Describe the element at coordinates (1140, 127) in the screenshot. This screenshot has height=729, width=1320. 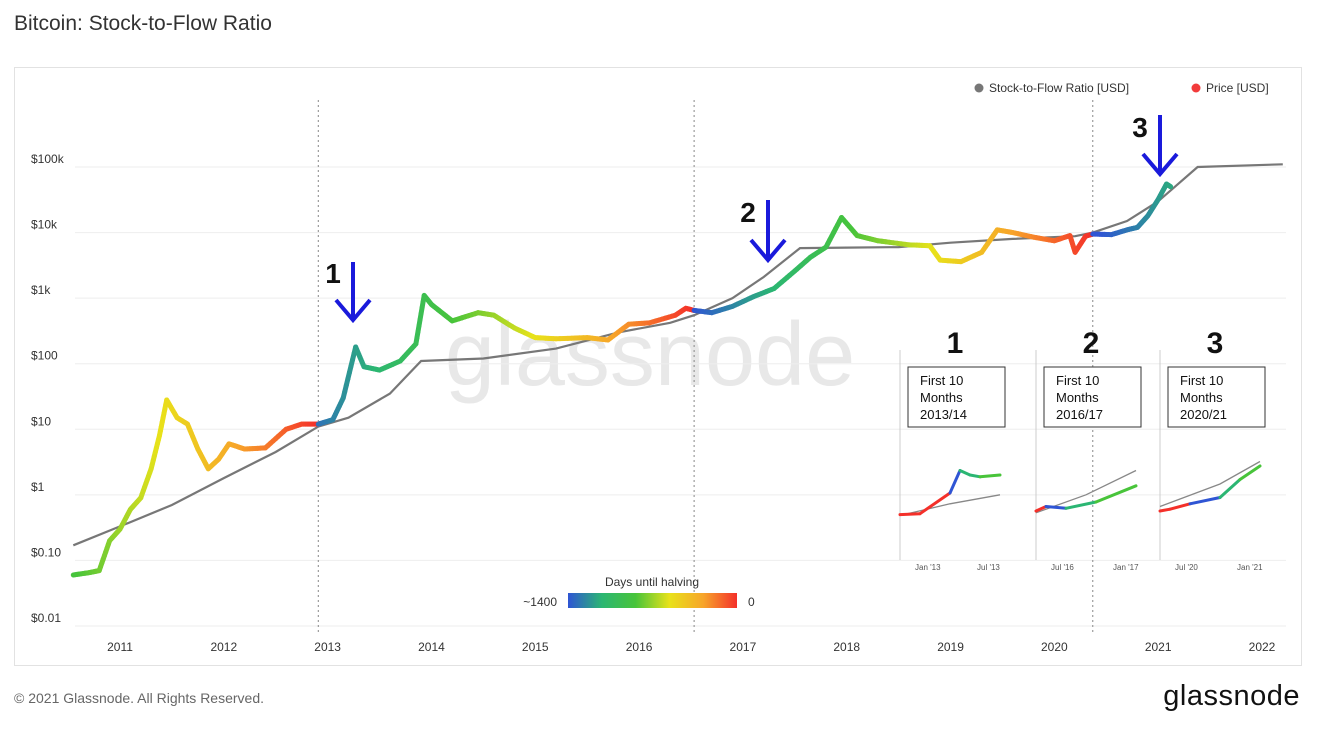
I see `annotation-number: 3` at that location.